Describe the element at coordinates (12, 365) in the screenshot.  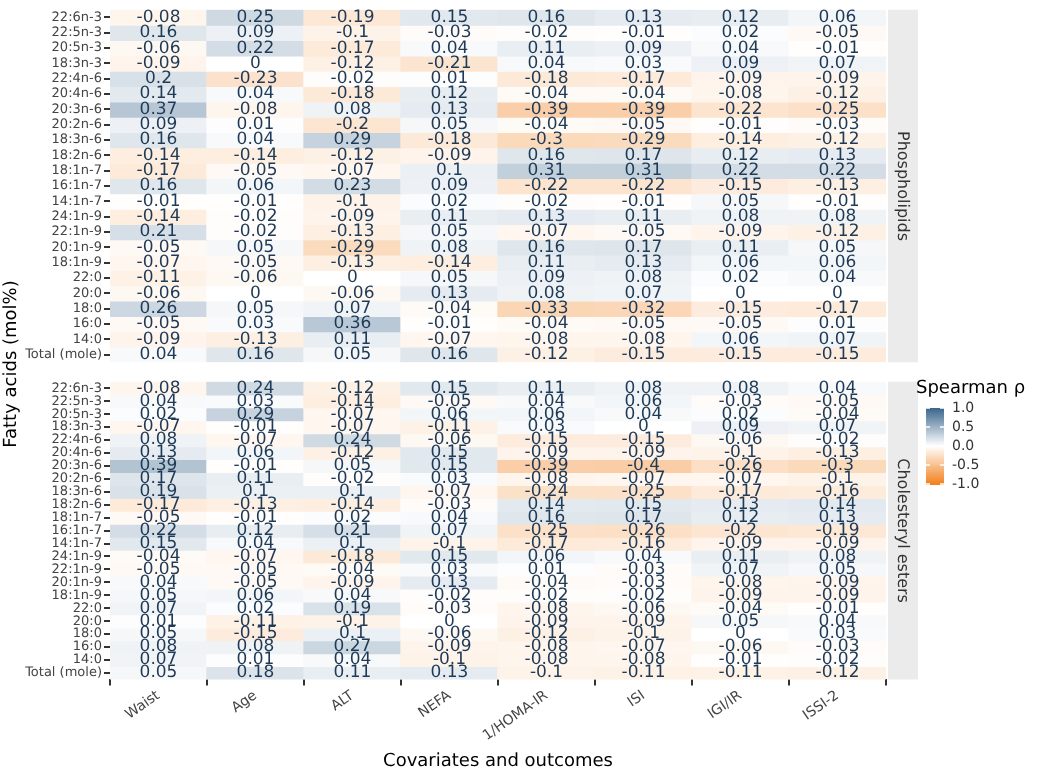
I see `y-axis-title: Fatty acids (mol%)` at that location.